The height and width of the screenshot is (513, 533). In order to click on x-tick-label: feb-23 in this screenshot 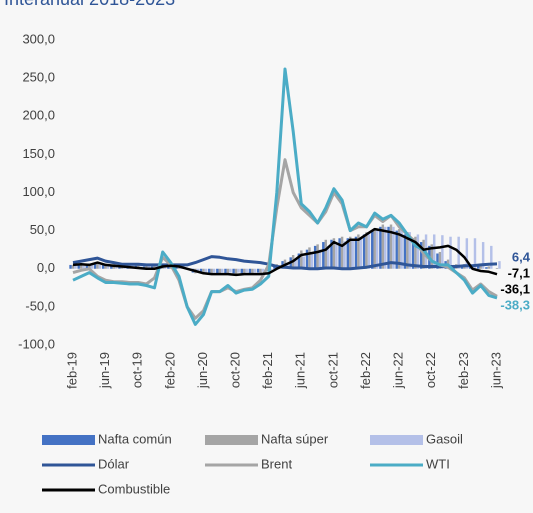, I will do `click(463, 370)`.